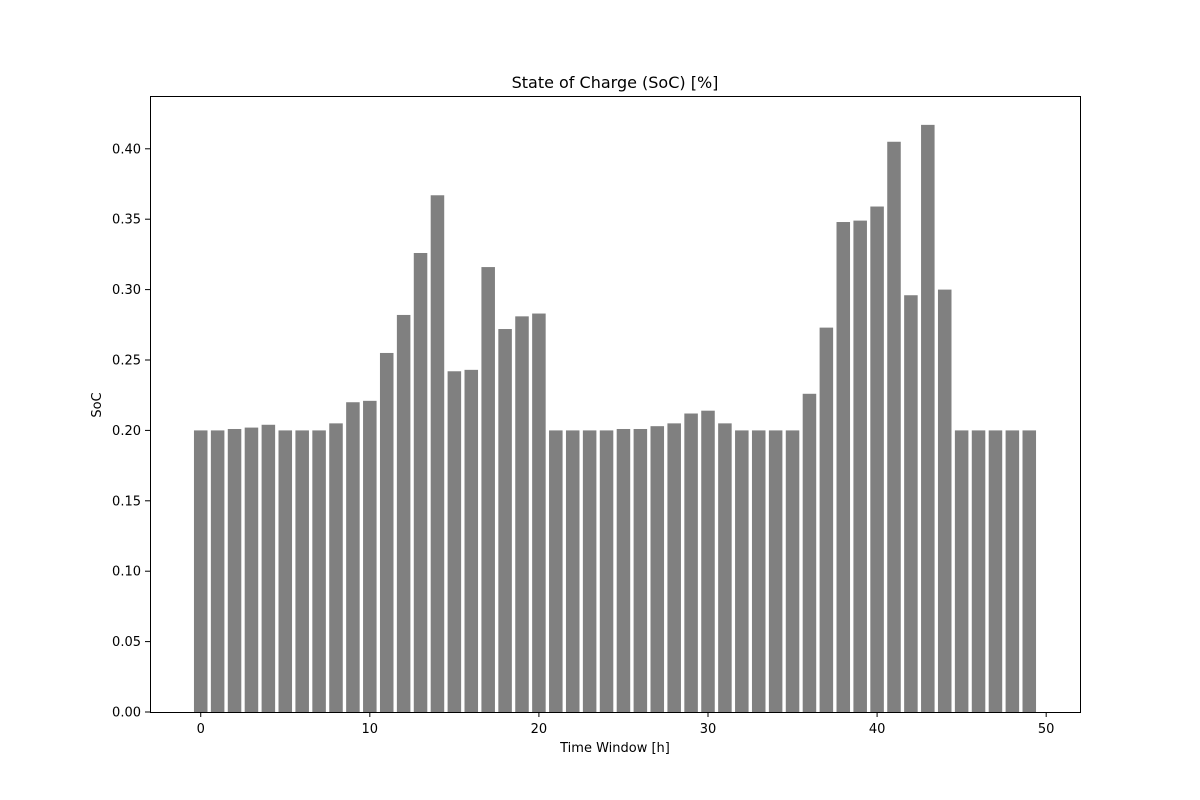 Image resolution: width=1200 pixels, height=800 pixels. I want to click on y-axis-label: SoC, so click(97, 404).